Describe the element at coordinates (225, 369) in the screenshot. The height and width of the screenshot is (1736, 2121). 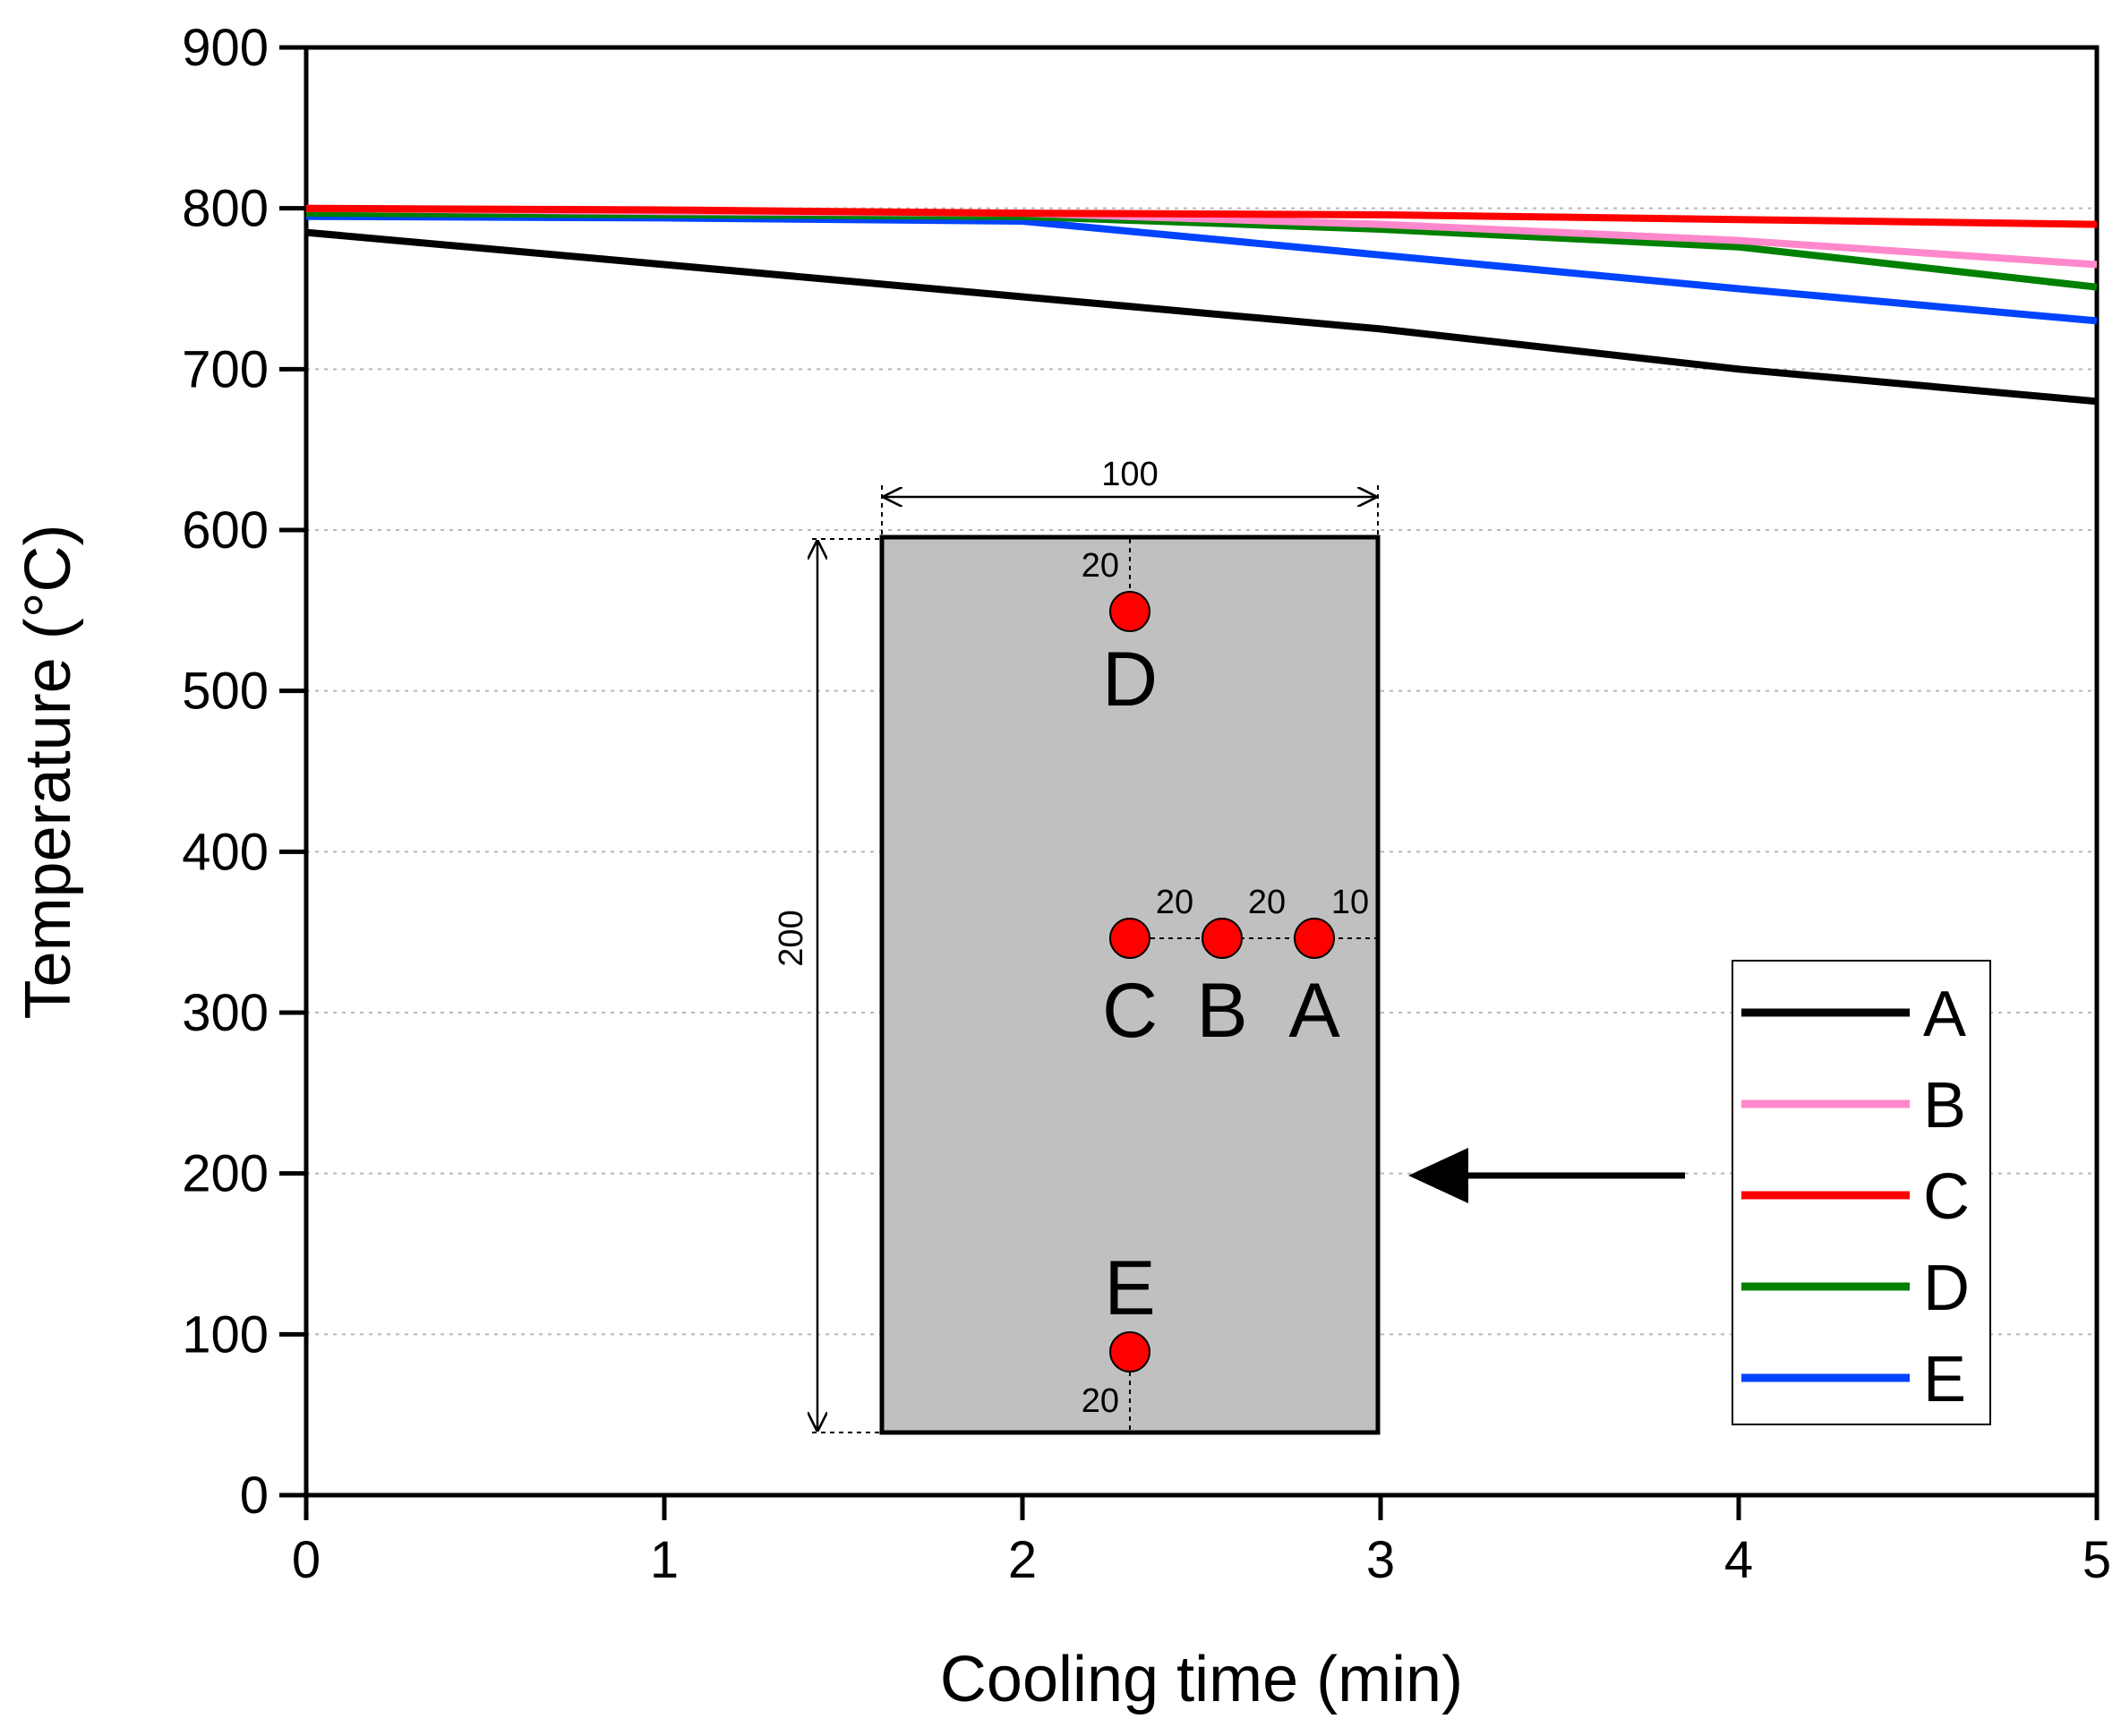
I see `y-tick-label: 700` at that location.